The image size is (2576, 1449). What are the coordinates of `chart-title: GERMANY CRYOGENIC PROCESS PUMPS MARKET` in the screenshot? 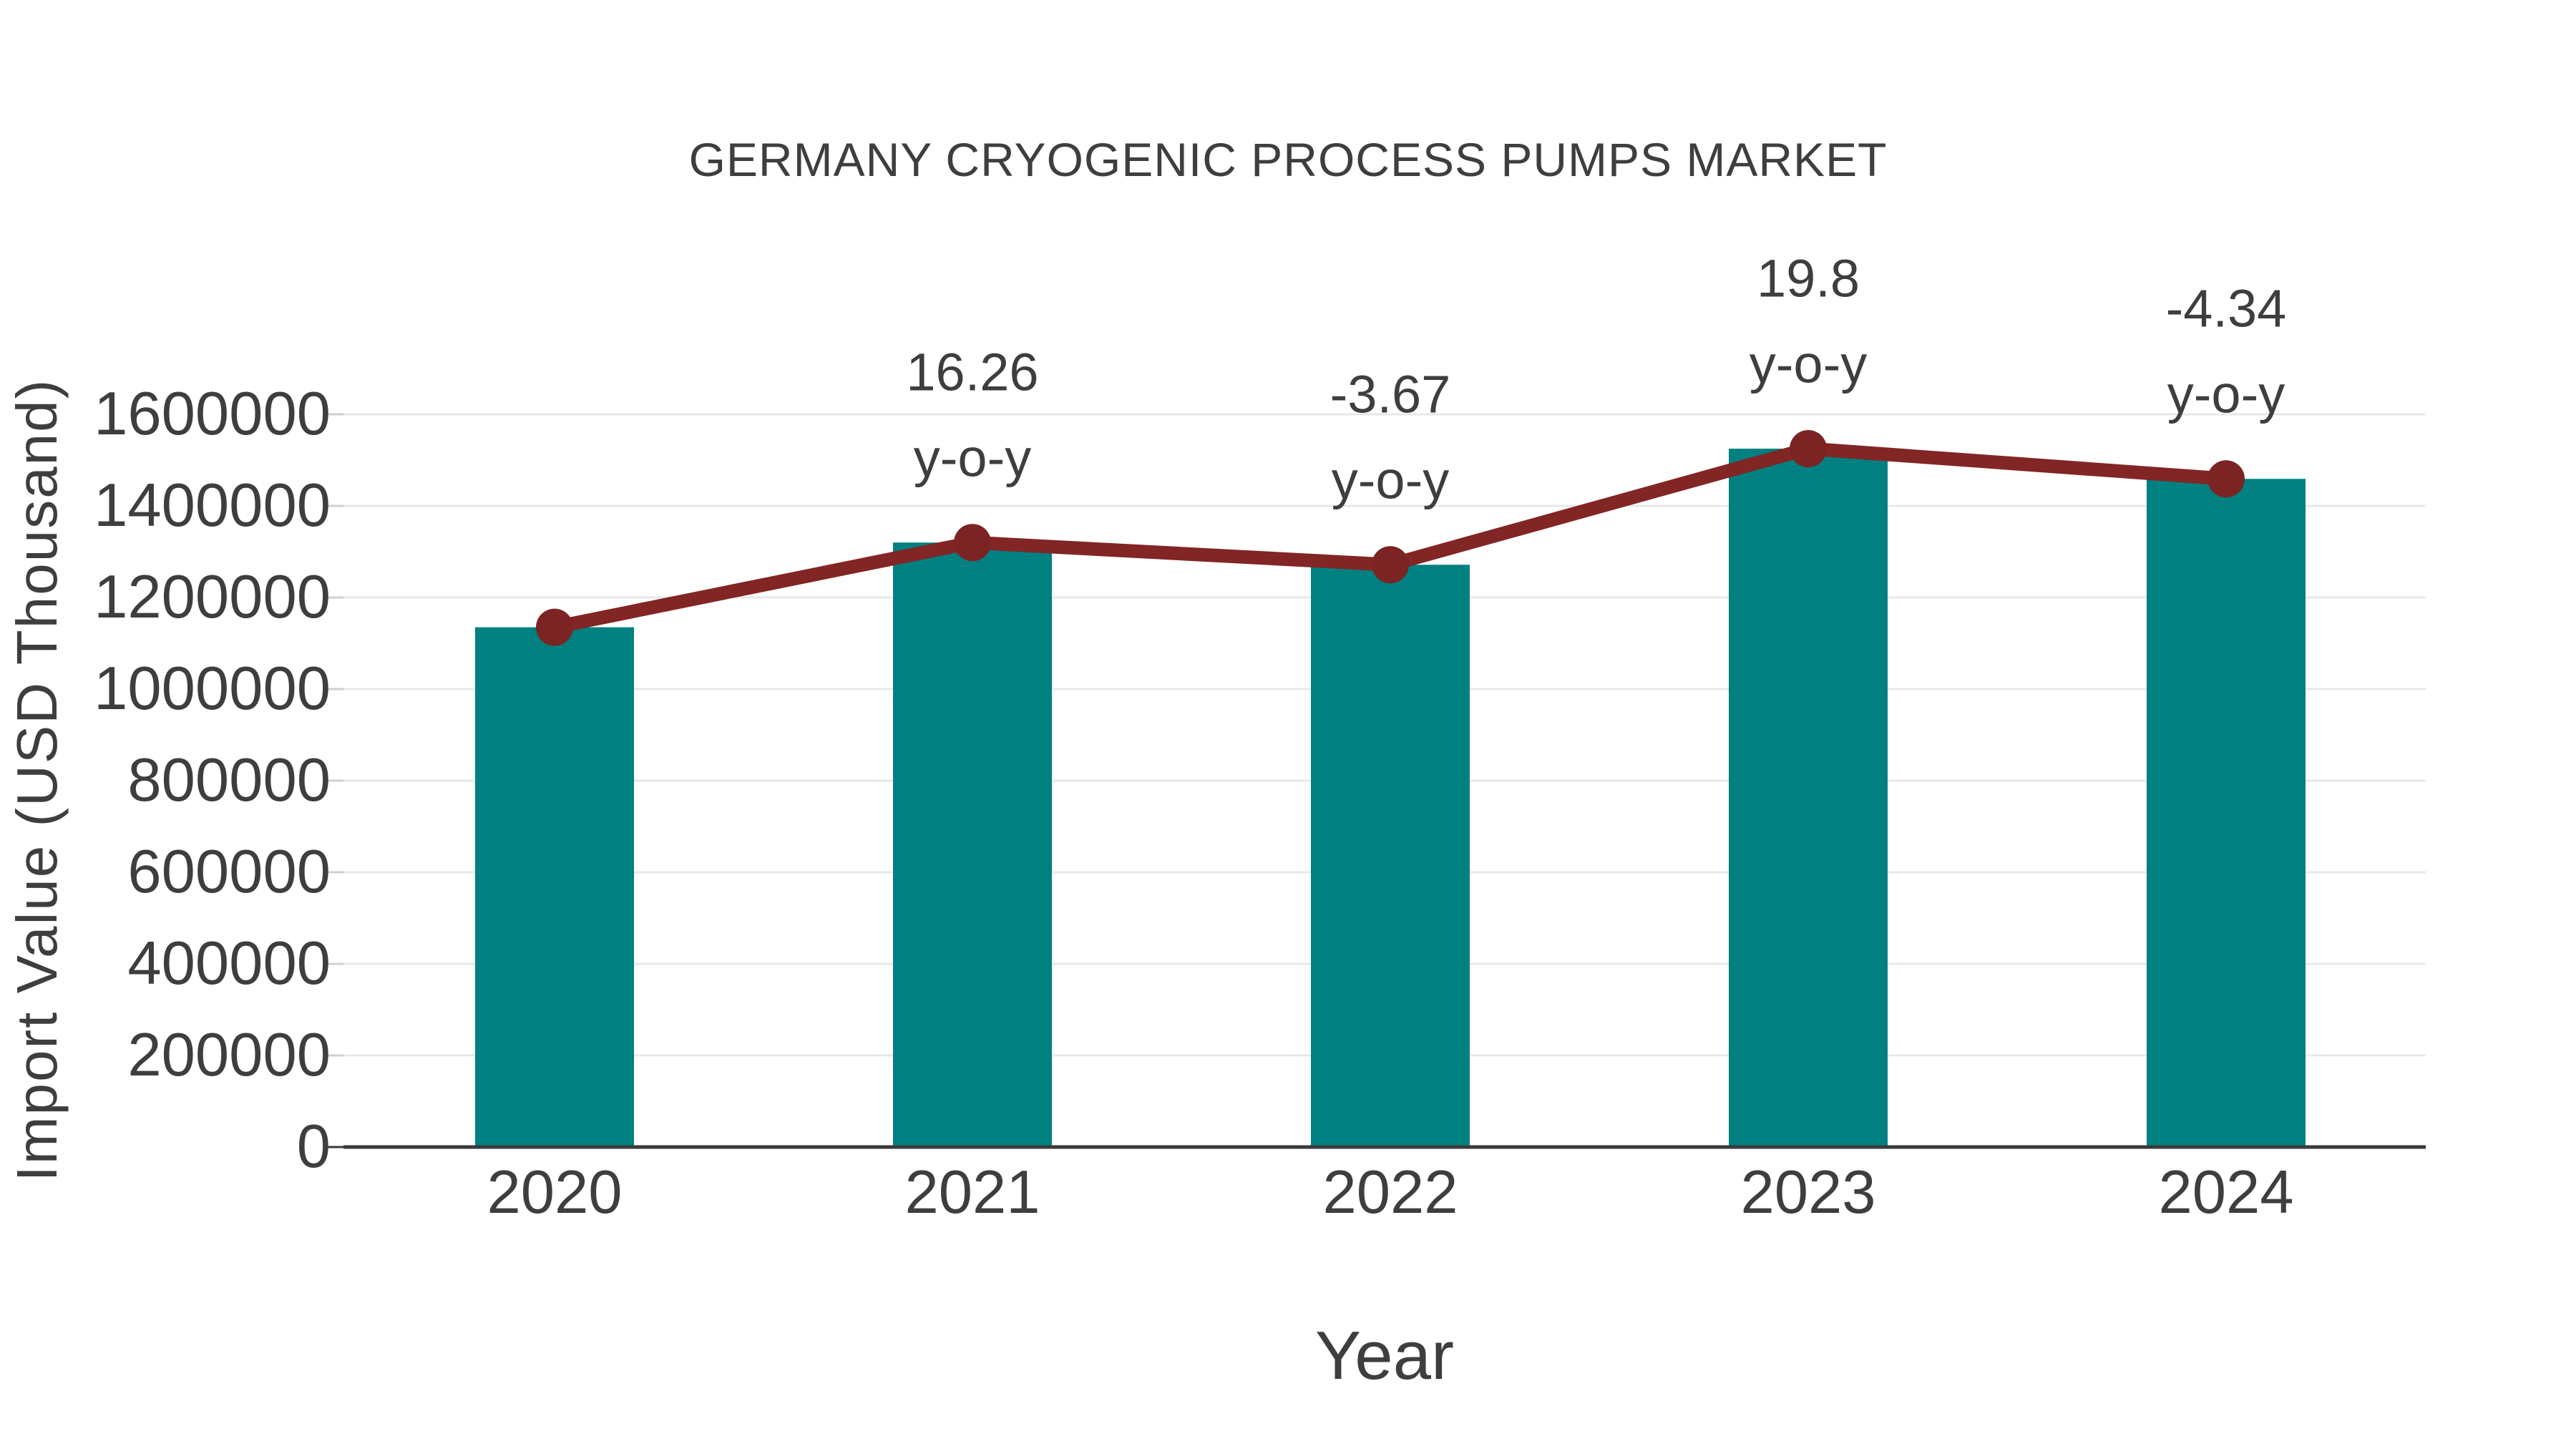 It's located at (1288, 159).